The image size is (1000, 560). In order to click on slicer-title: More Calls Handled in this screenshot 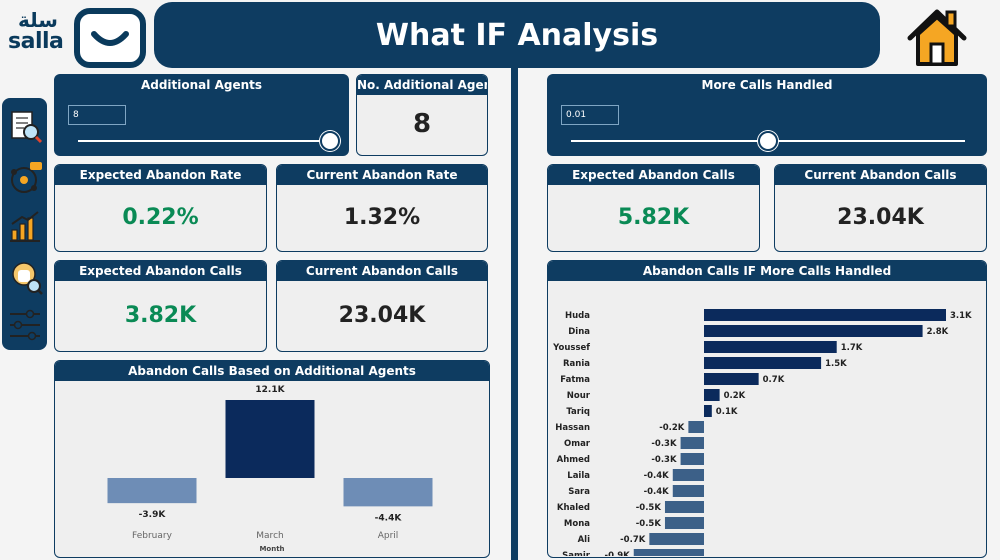, I will do `click(767, 85)`.